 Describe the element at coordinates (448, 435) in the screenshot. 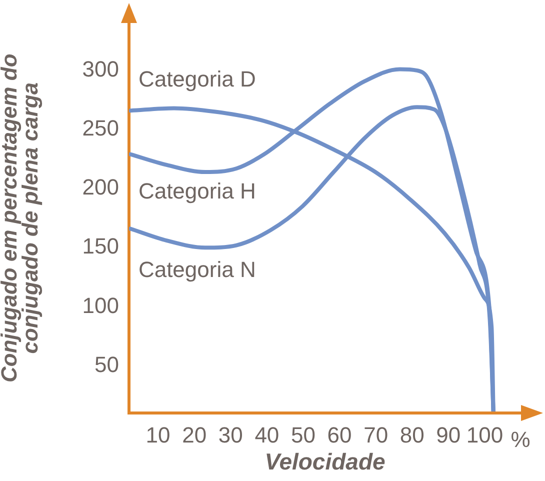

I see `x-tick-label: 90` at that location.